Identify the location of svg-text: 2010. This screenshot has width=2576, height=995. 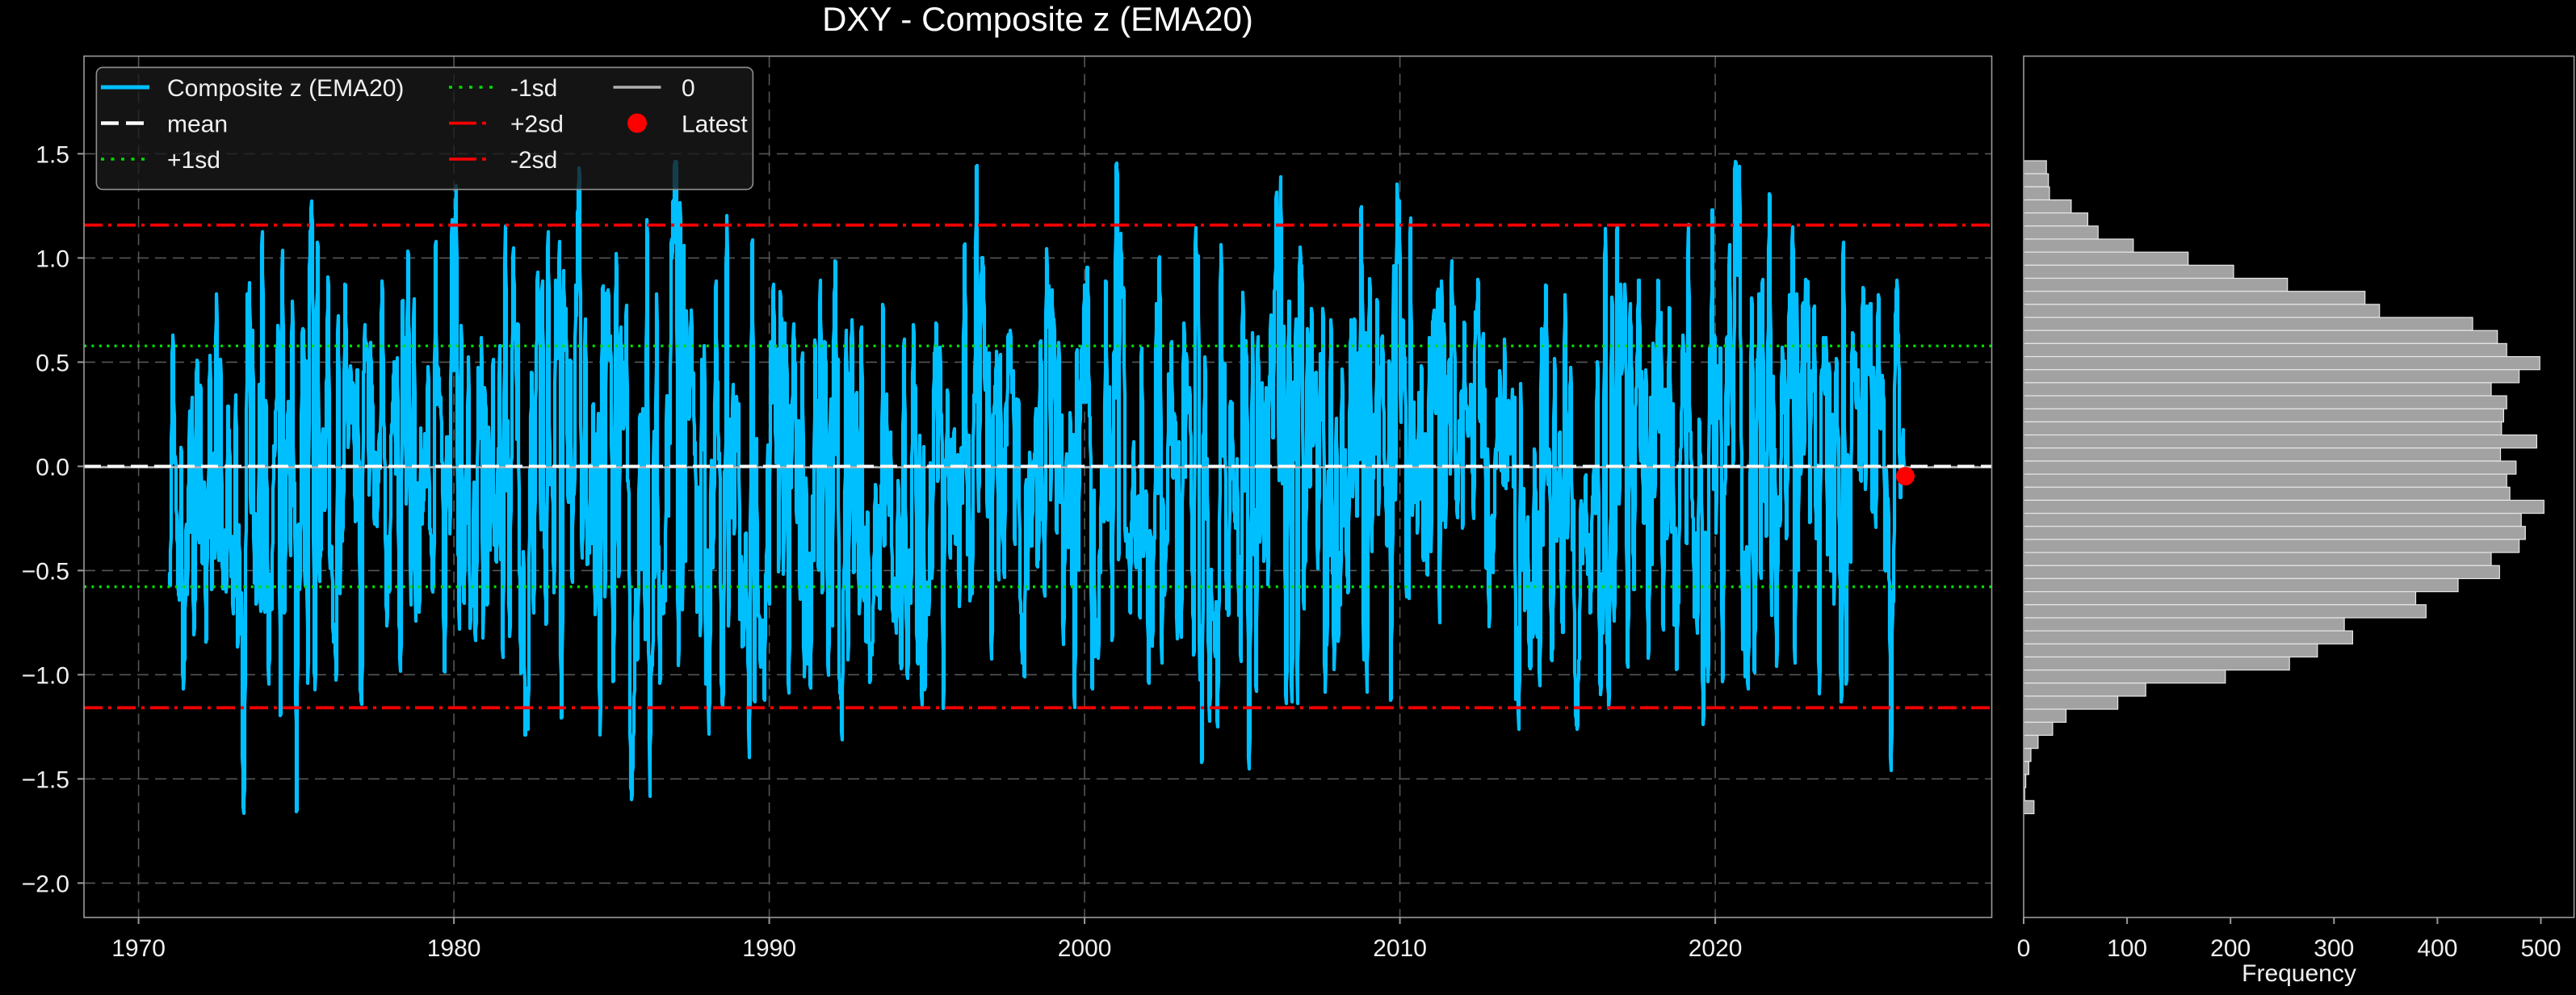
(1400, 948).